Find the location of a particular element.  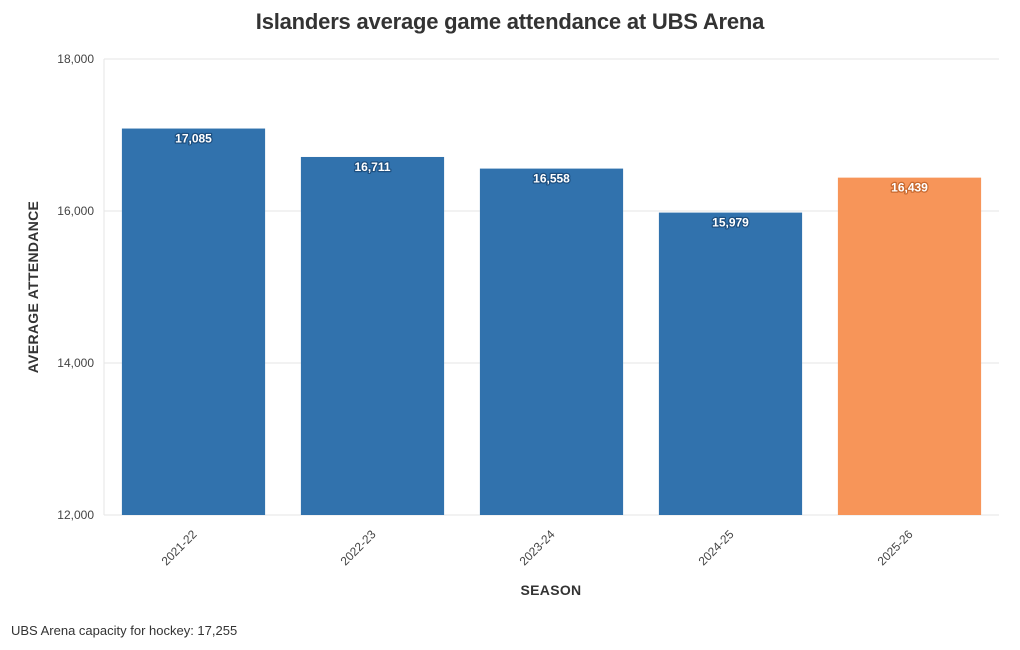

y-tick-label: 14,000 is located at coordinates (75, 363).